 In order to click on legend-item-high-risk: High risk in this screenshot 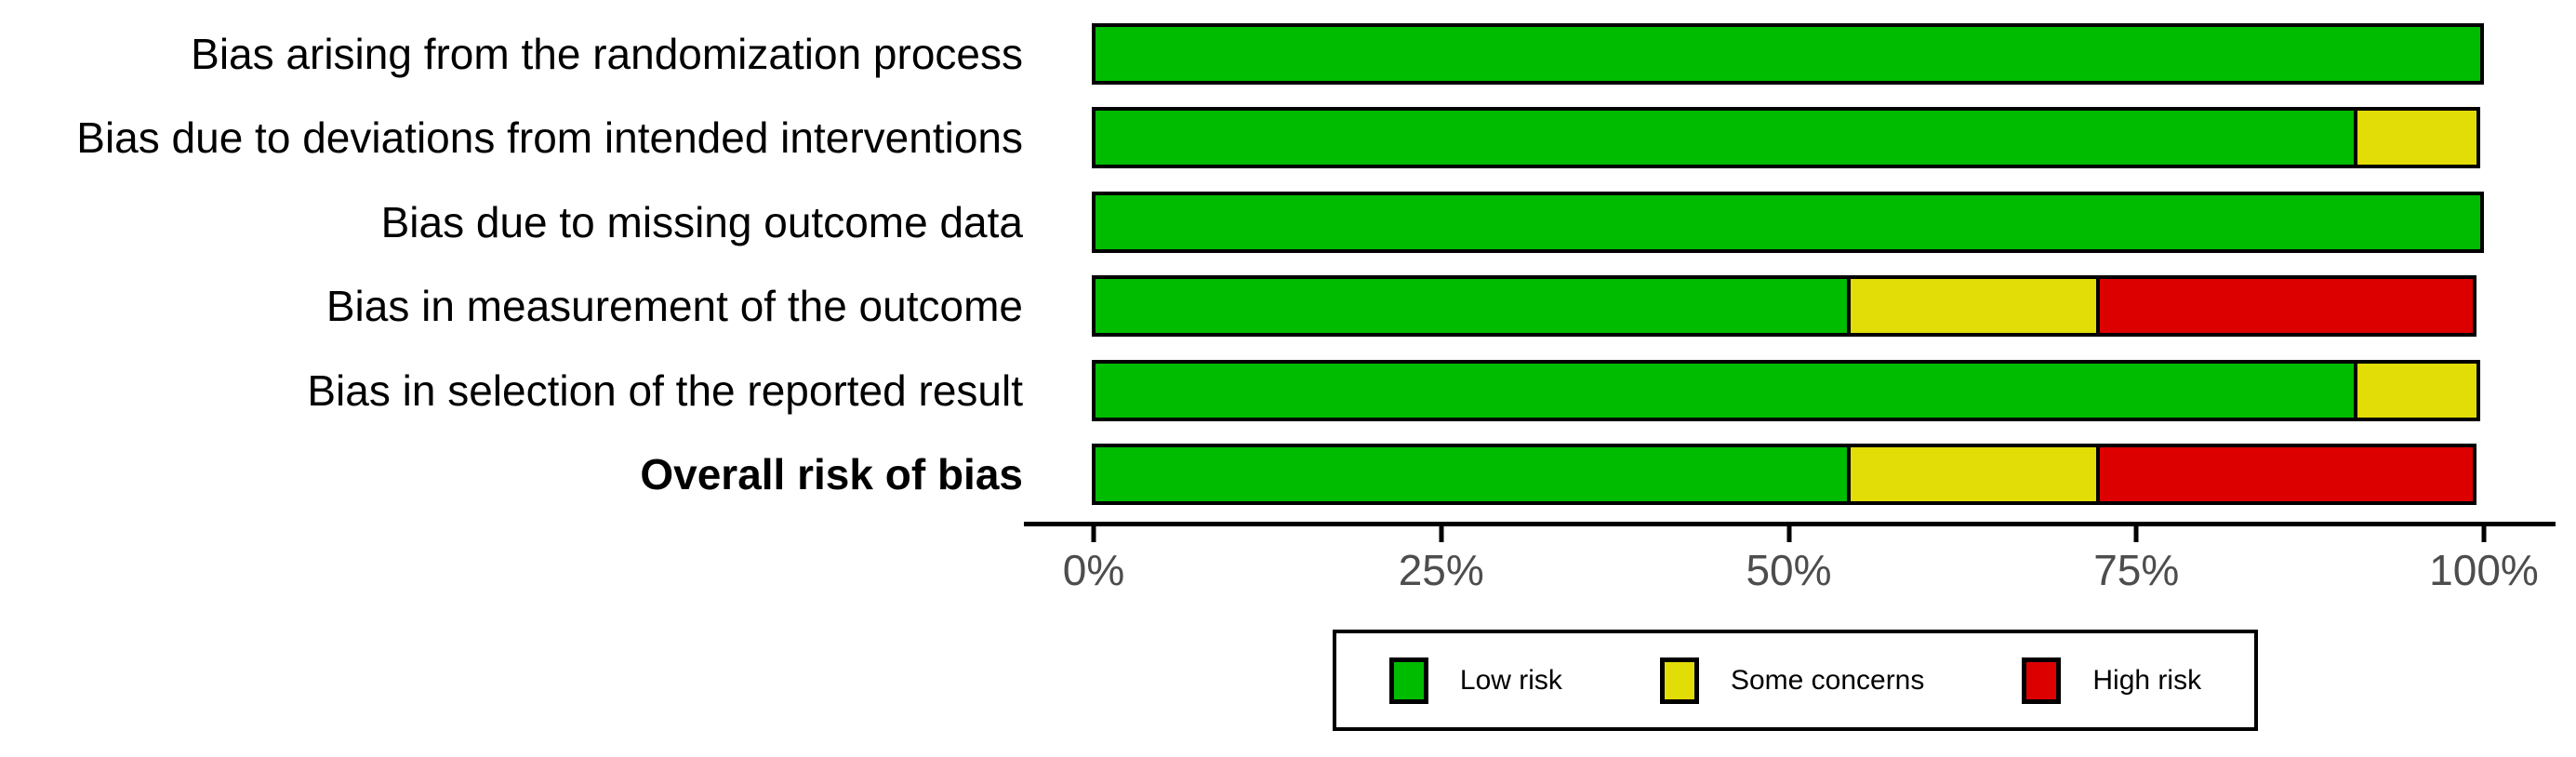, I will do `click(2111, 680)`.